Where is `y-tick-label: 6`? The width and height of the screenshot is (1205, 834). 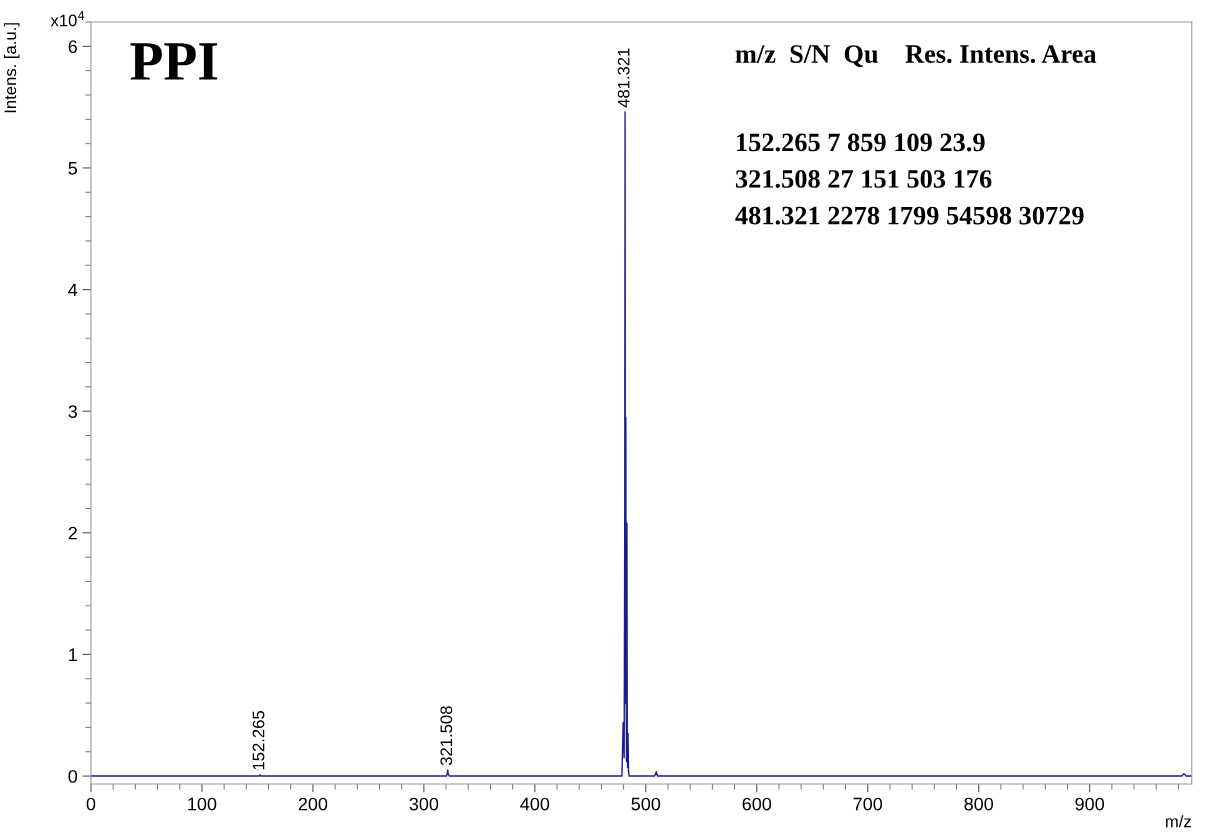
y-tick-label: 6 is located at coordinates (72, 47).